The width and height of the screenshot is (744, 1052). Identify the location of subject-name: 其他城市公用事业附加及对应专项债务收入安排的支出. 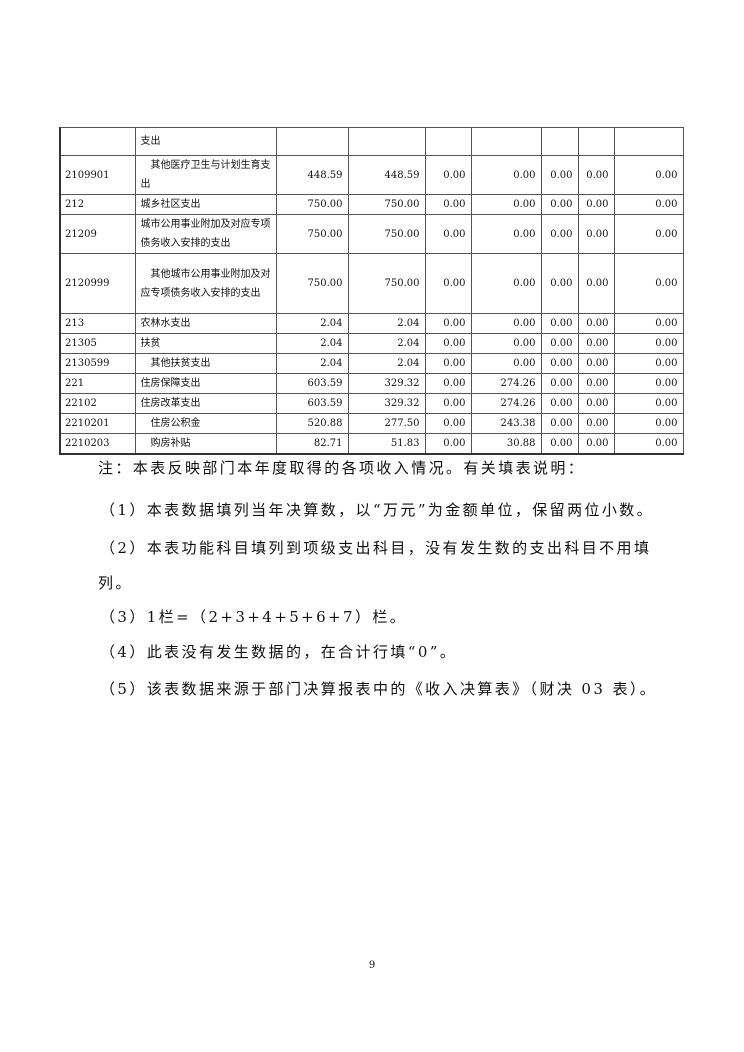
(205, 283).